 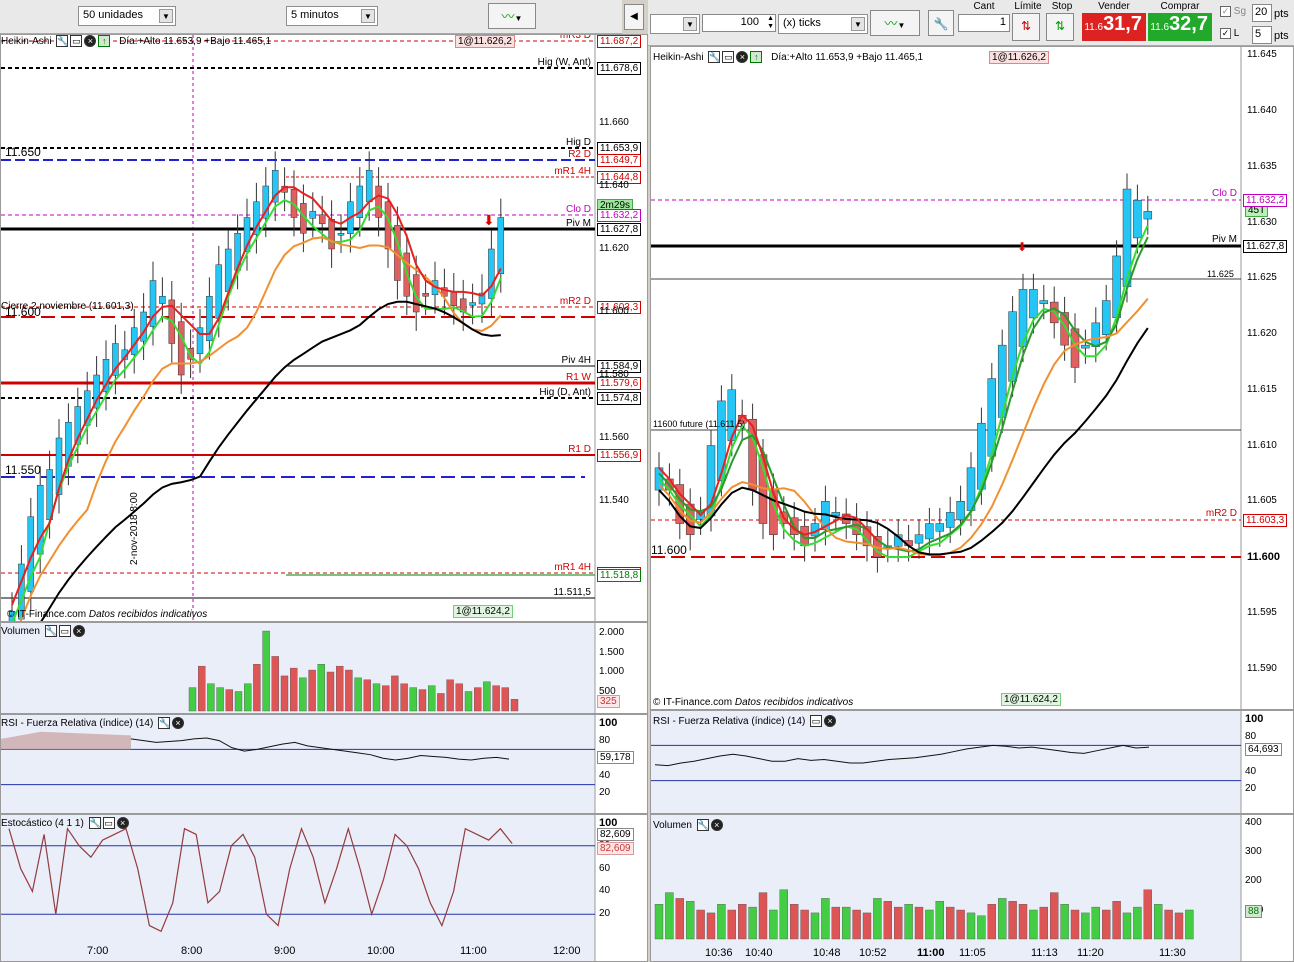 I want to click on l-checkbox: ✓ L, so click(x=1230, y=34).